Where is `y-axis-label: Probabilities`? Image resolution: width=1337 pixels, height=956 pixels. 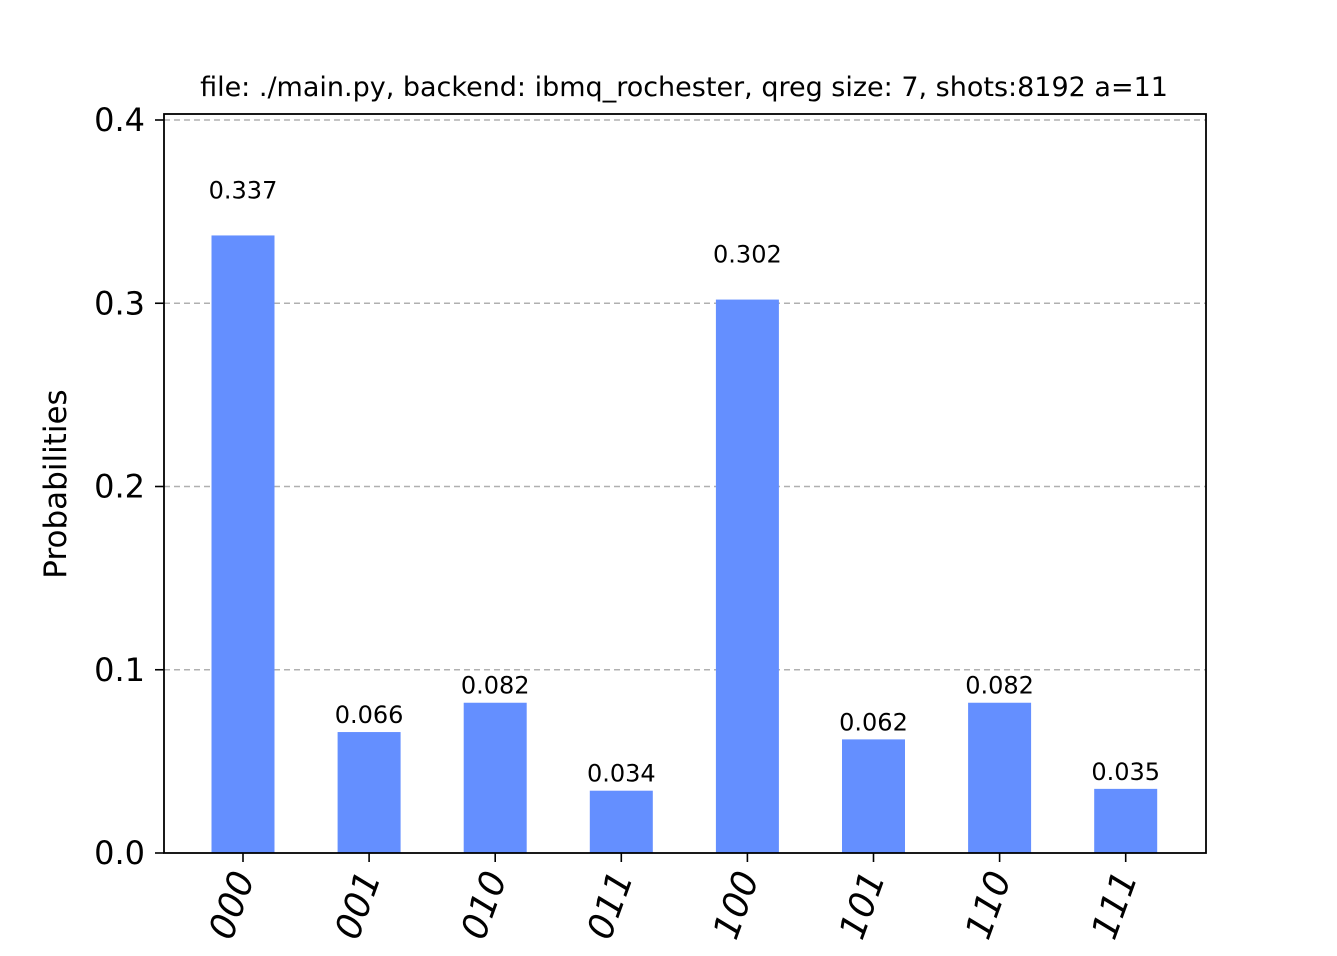
y-axis-label: Probabilities is located at coordinates (56, 483).